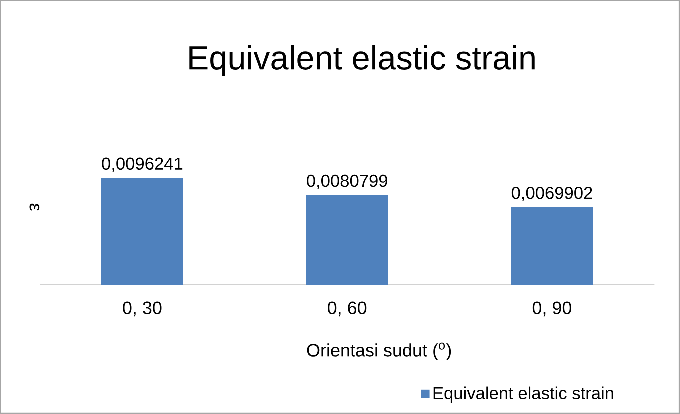 This screenshot has width=680, height=414. I want to click on data-label: 0,0080799, so click(347, 182).